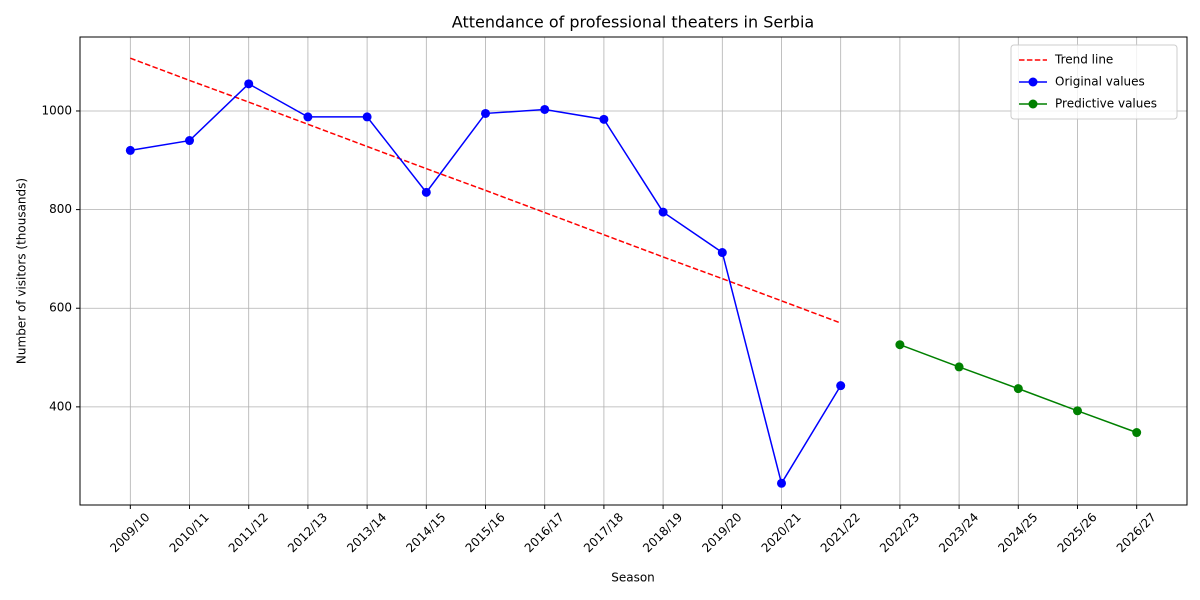 The width and height of the screenshot is (1200, 600). Describe the element at coordinates (1106, 104) in the screenshot. I see `legend-label: Predictive values` at that location.